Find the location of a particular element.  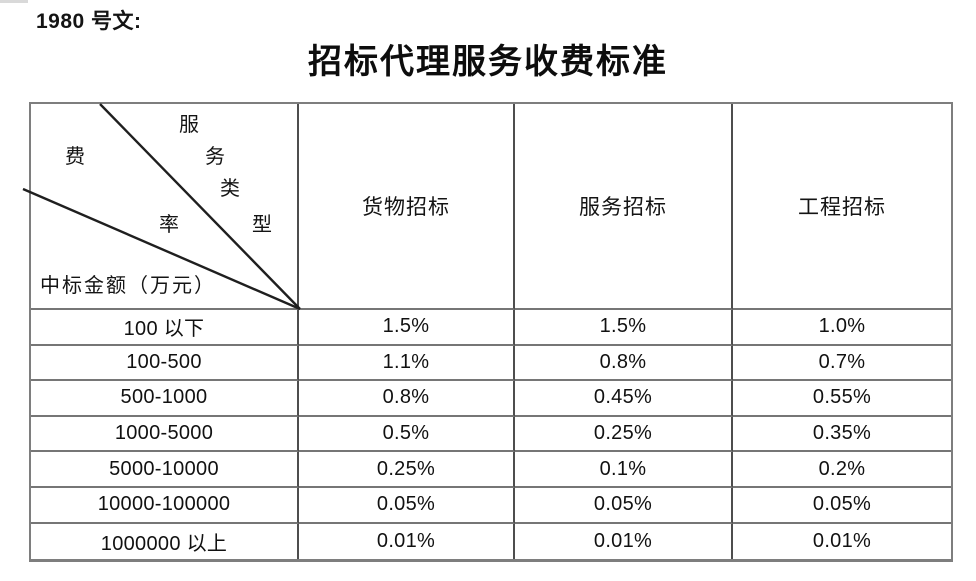

amount-cell: 500-1000 is located at coordinates (165, 399).